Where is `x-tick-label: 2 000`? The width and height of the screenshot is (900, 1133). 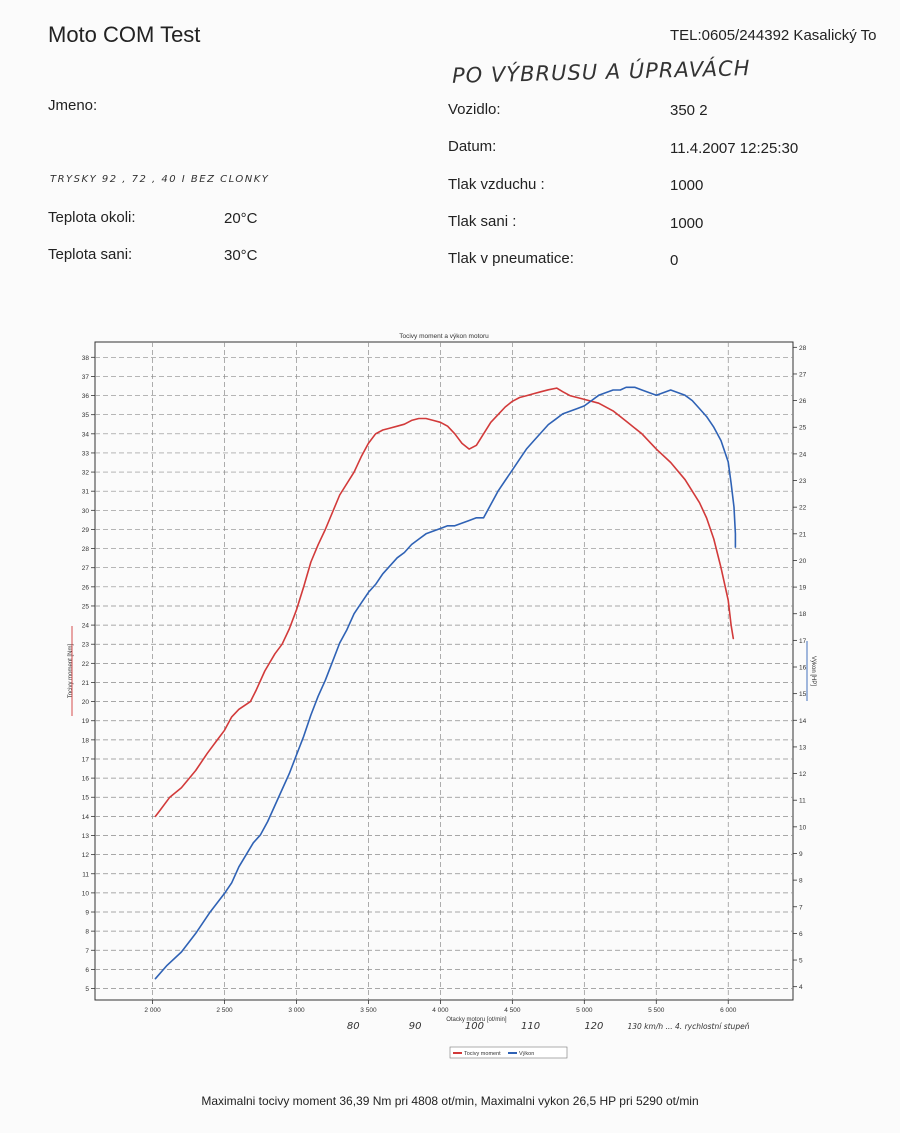
x-tick-label: 2 000 is located at coordinates (152, 1010).